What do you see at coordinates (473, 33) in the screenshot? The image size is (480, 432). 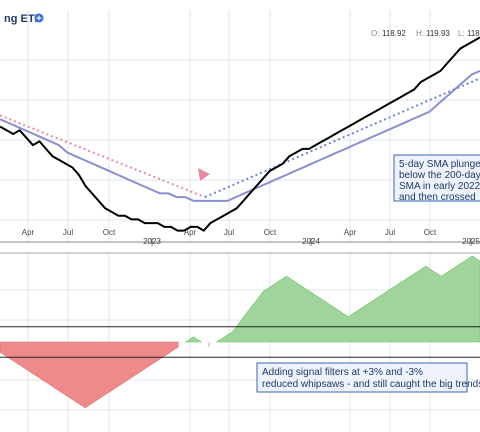 I see `ohlc-low-value: 118` at bounding box center [473, 33].